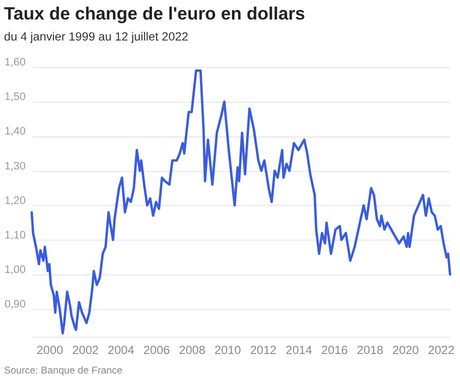 The image size is (460, 385). Describe the element at coordinates (299, 350) in the screenshot. I see `x-tick-label: 2014` at that location.